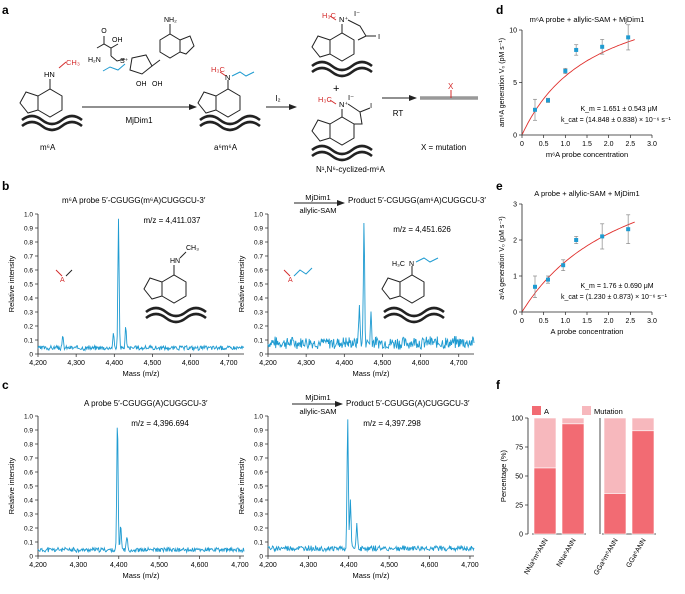 The height and width of the screenshot is (594, 685). Describe the element at coordinates (578, 266) in the screenshot. I see `fit-curve` at that location.